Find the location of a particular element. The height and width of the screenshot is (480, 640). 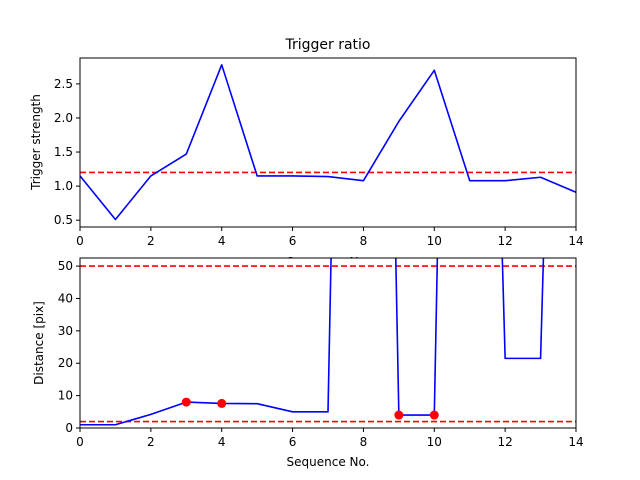

y-axis-label: Trigger strength is located at coordinates (36, 142).